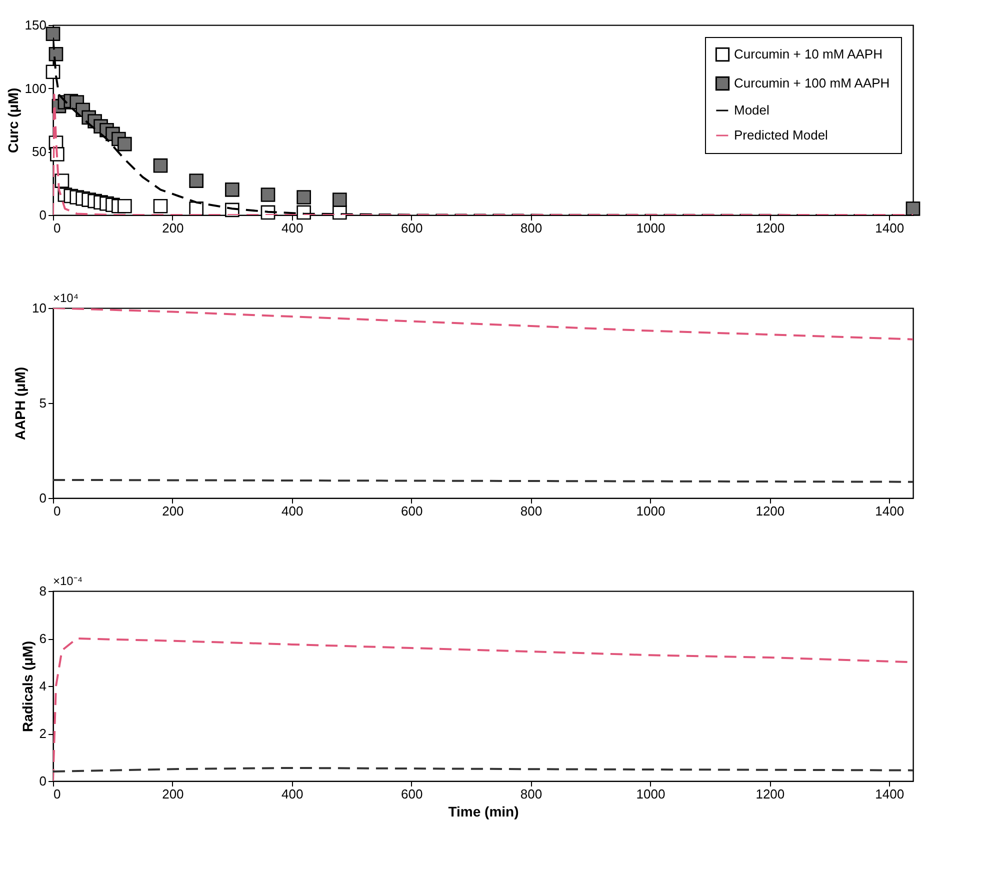 The width and height of the screenshot is (991, 890). Describe the element at coordinates (35, 88) in the screenshot. I see `y-tick-label: 100` at that location.